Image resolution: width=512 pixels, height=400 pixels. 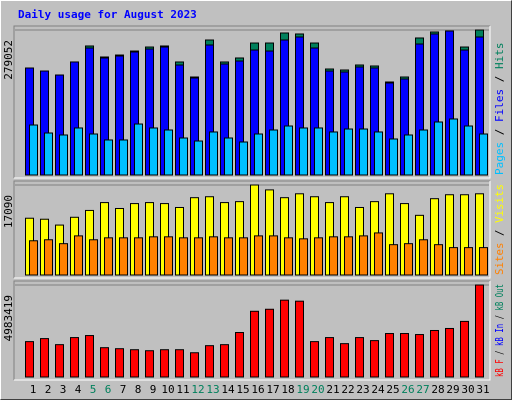 What do you see at coordinates (107, 14) in the screenshot?
I see `chart-title: Daily usage for August 2023` at bounding box center [107, 14].